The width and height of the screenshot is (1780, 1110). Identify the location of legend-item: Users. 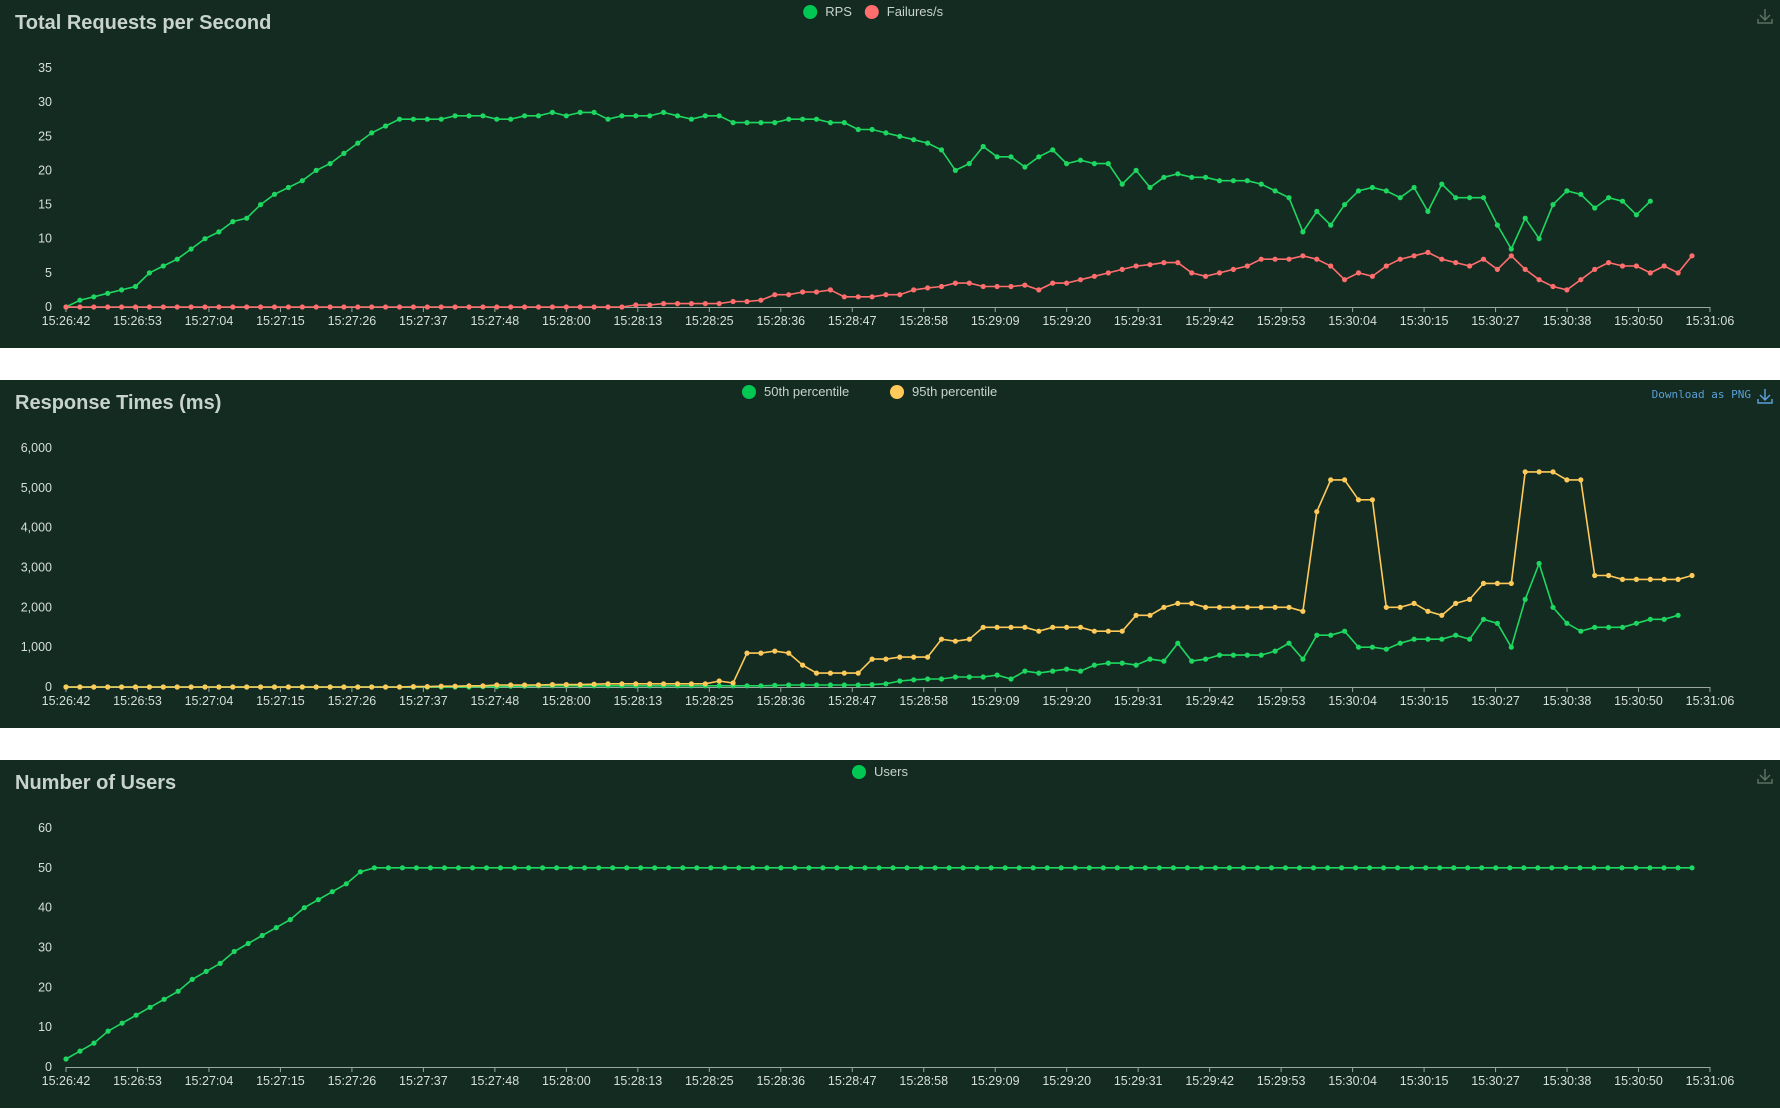
(880, 771).